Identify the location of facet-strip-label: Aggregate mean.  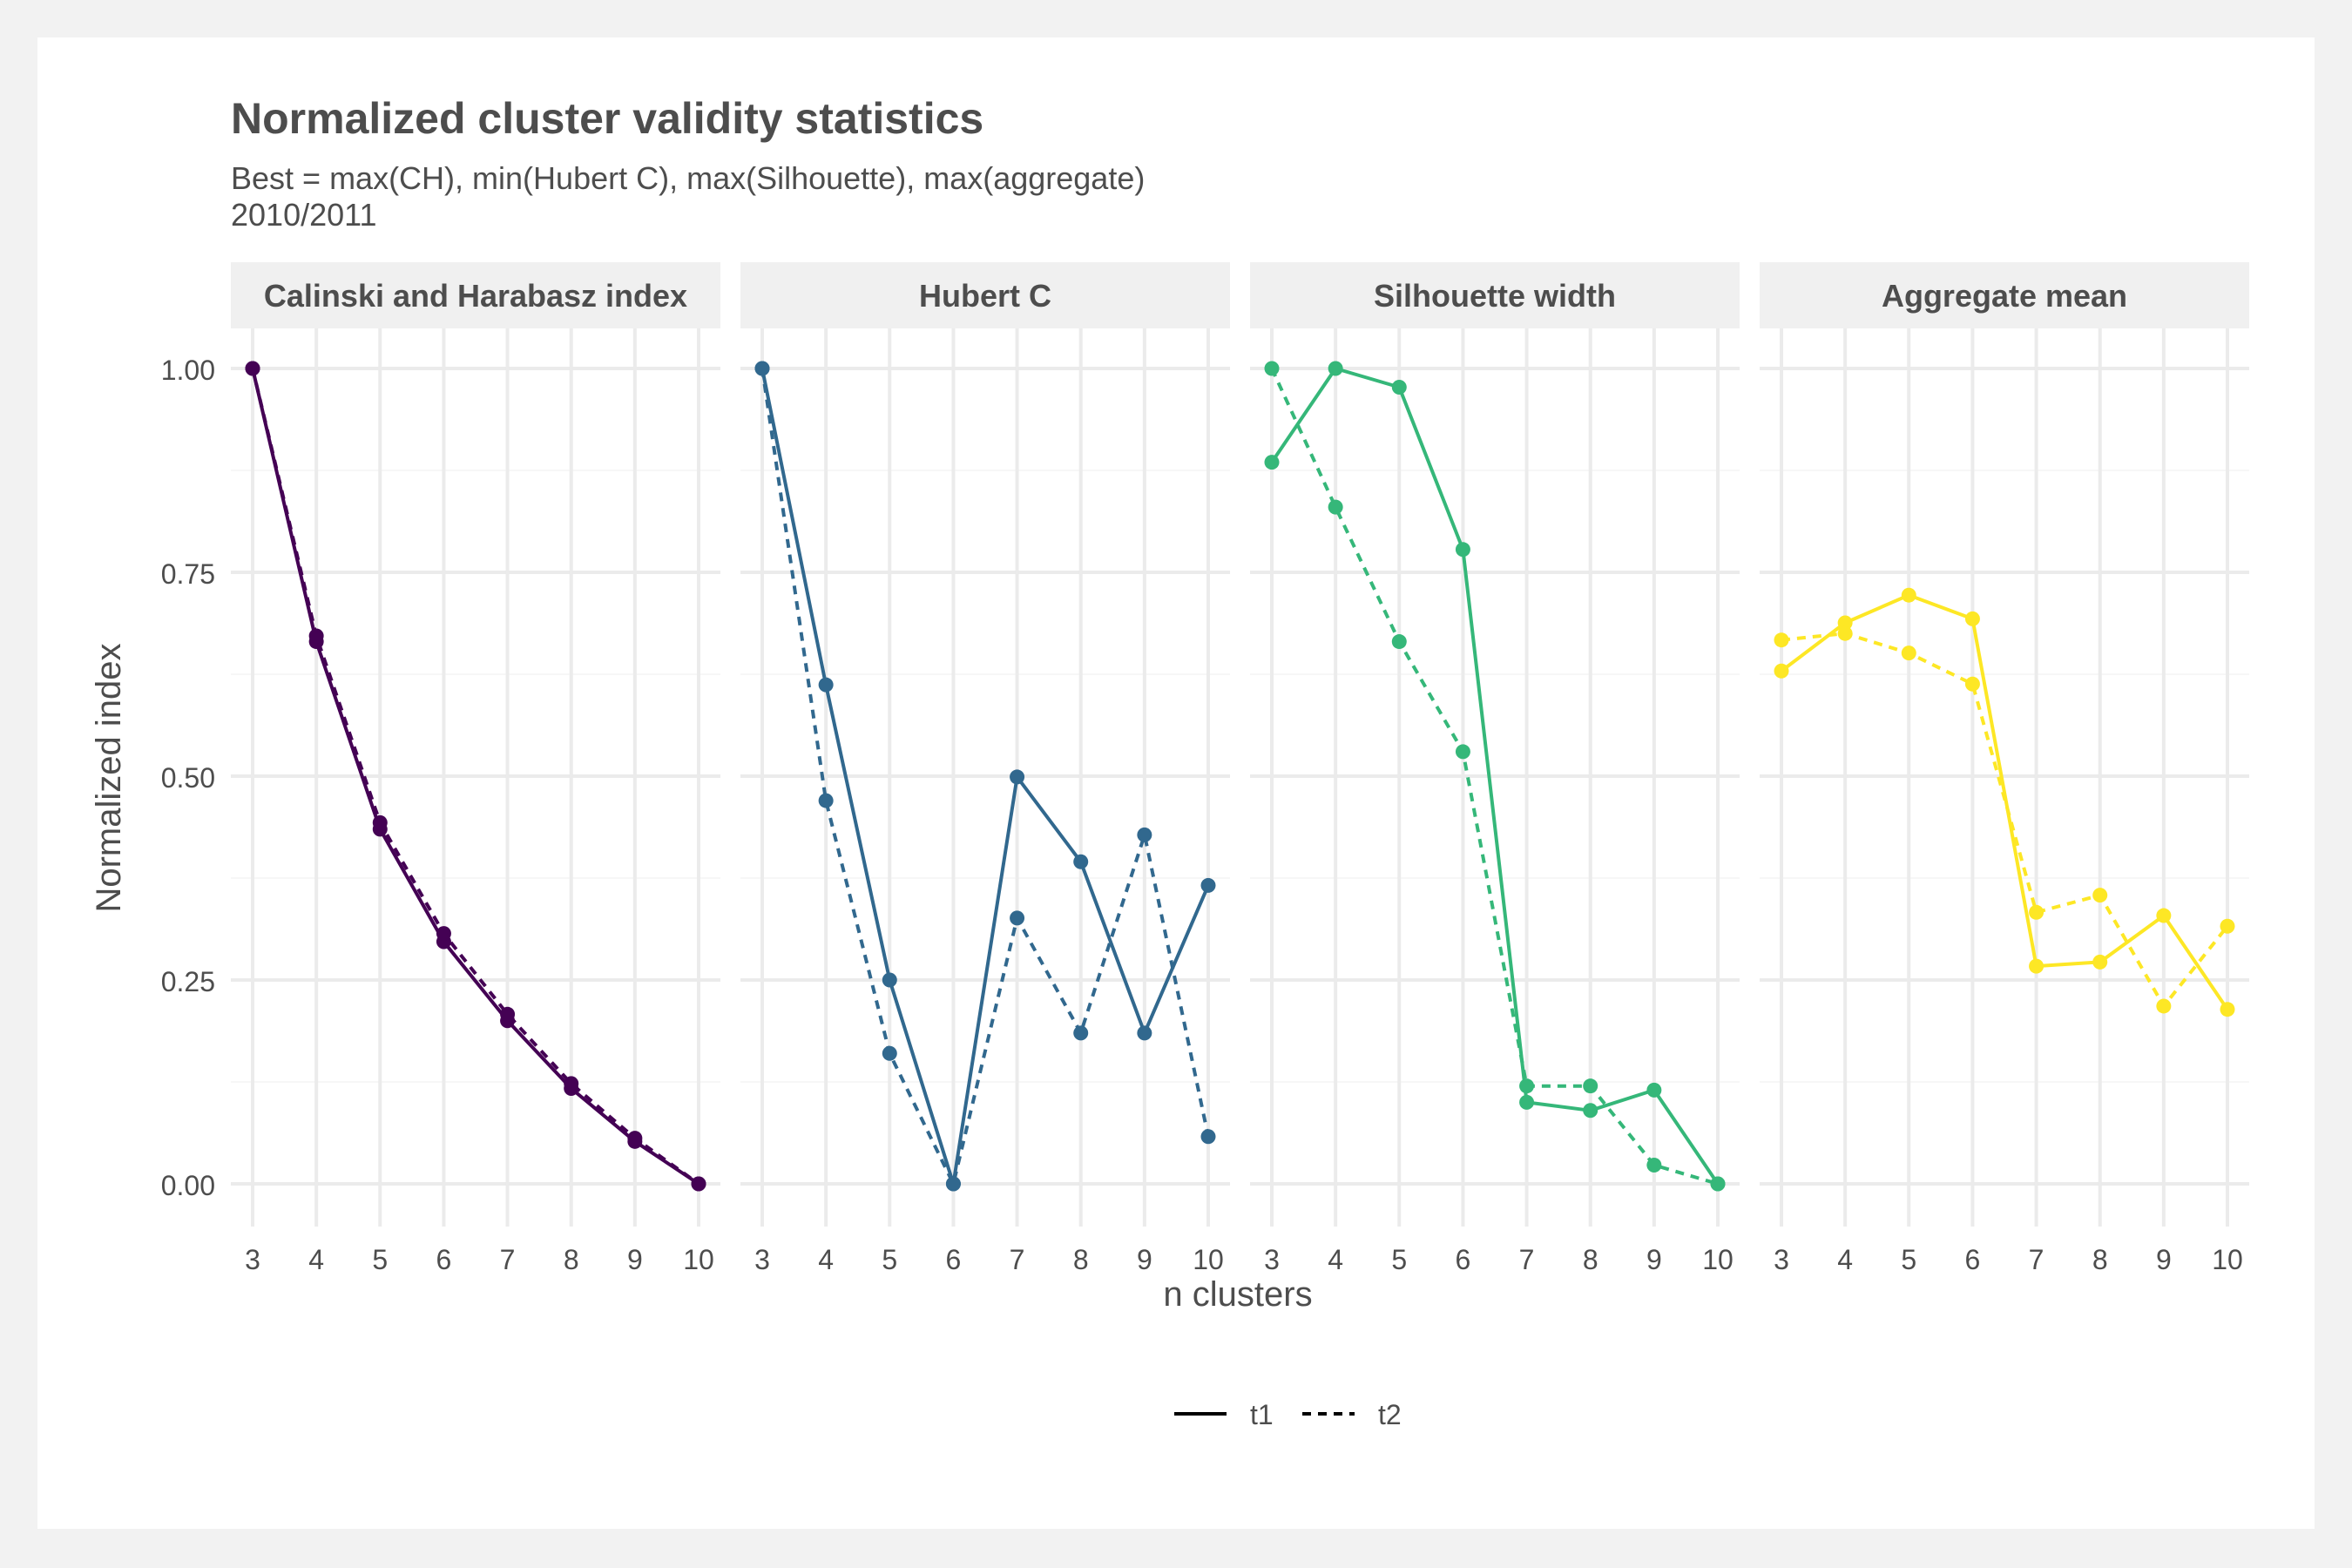
(2004, 296).